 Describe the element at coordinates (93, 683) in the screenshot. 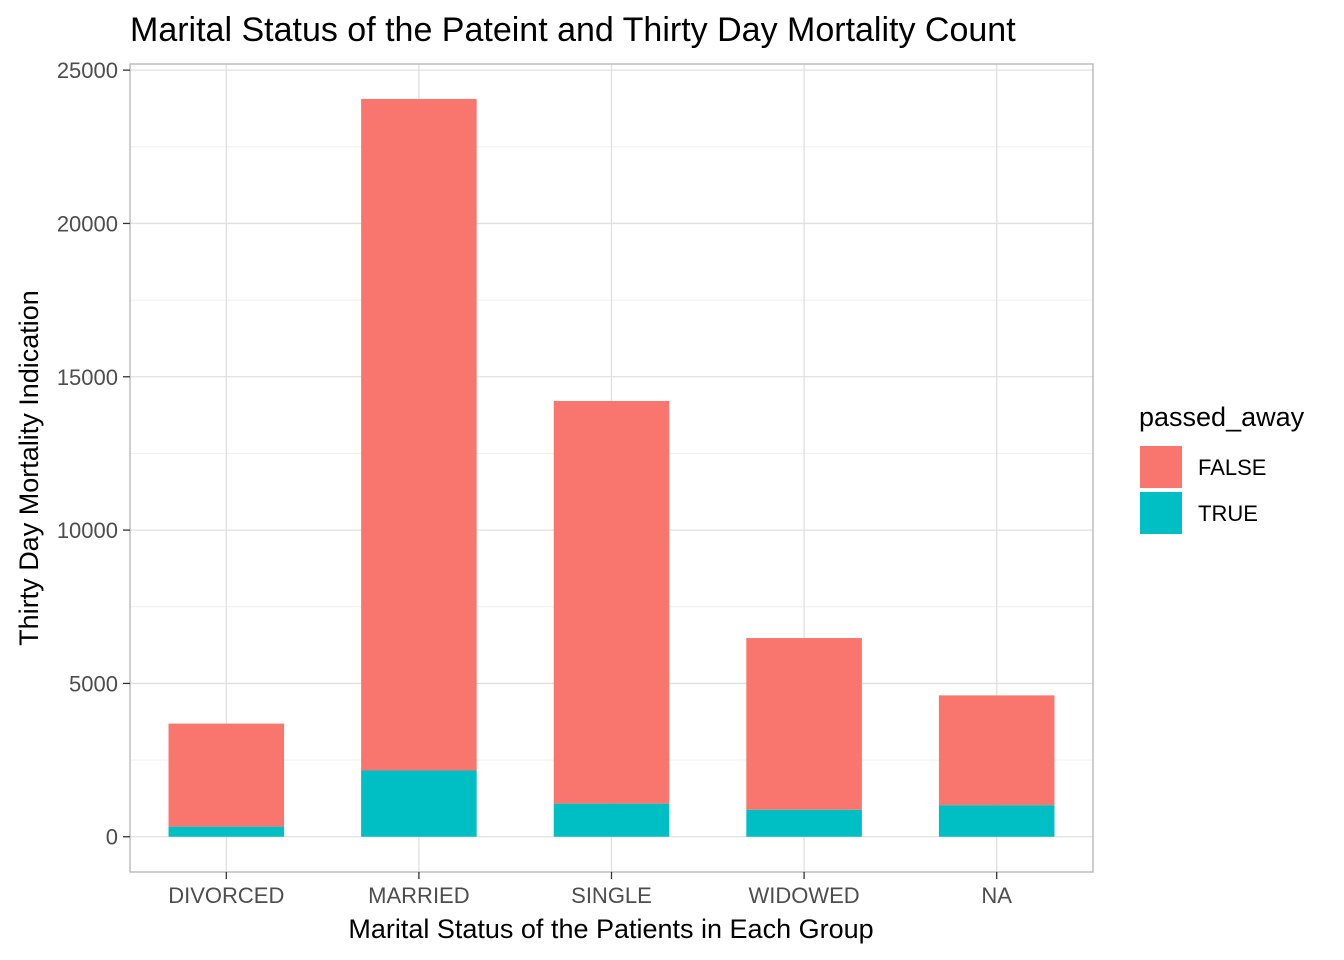

I see `y-tick-label: 5000` at that location.